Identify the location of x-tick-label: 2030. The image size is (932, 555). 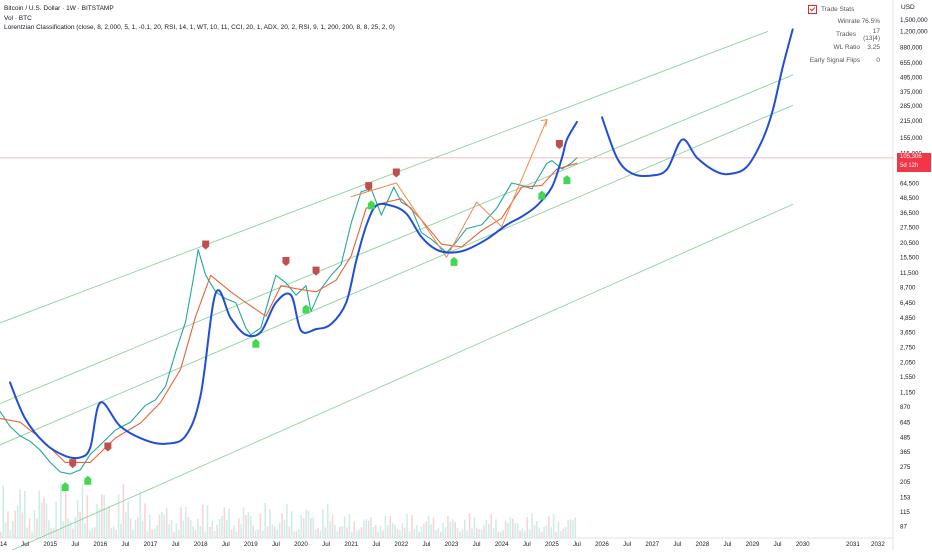
(803, 544).